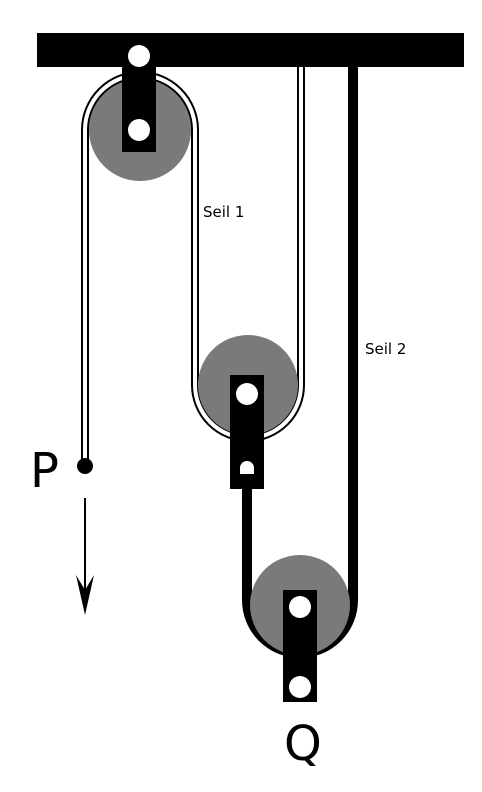 The image size is (482, 792). I want to click on label-rope-2: Seil 2, so click(385, 349).